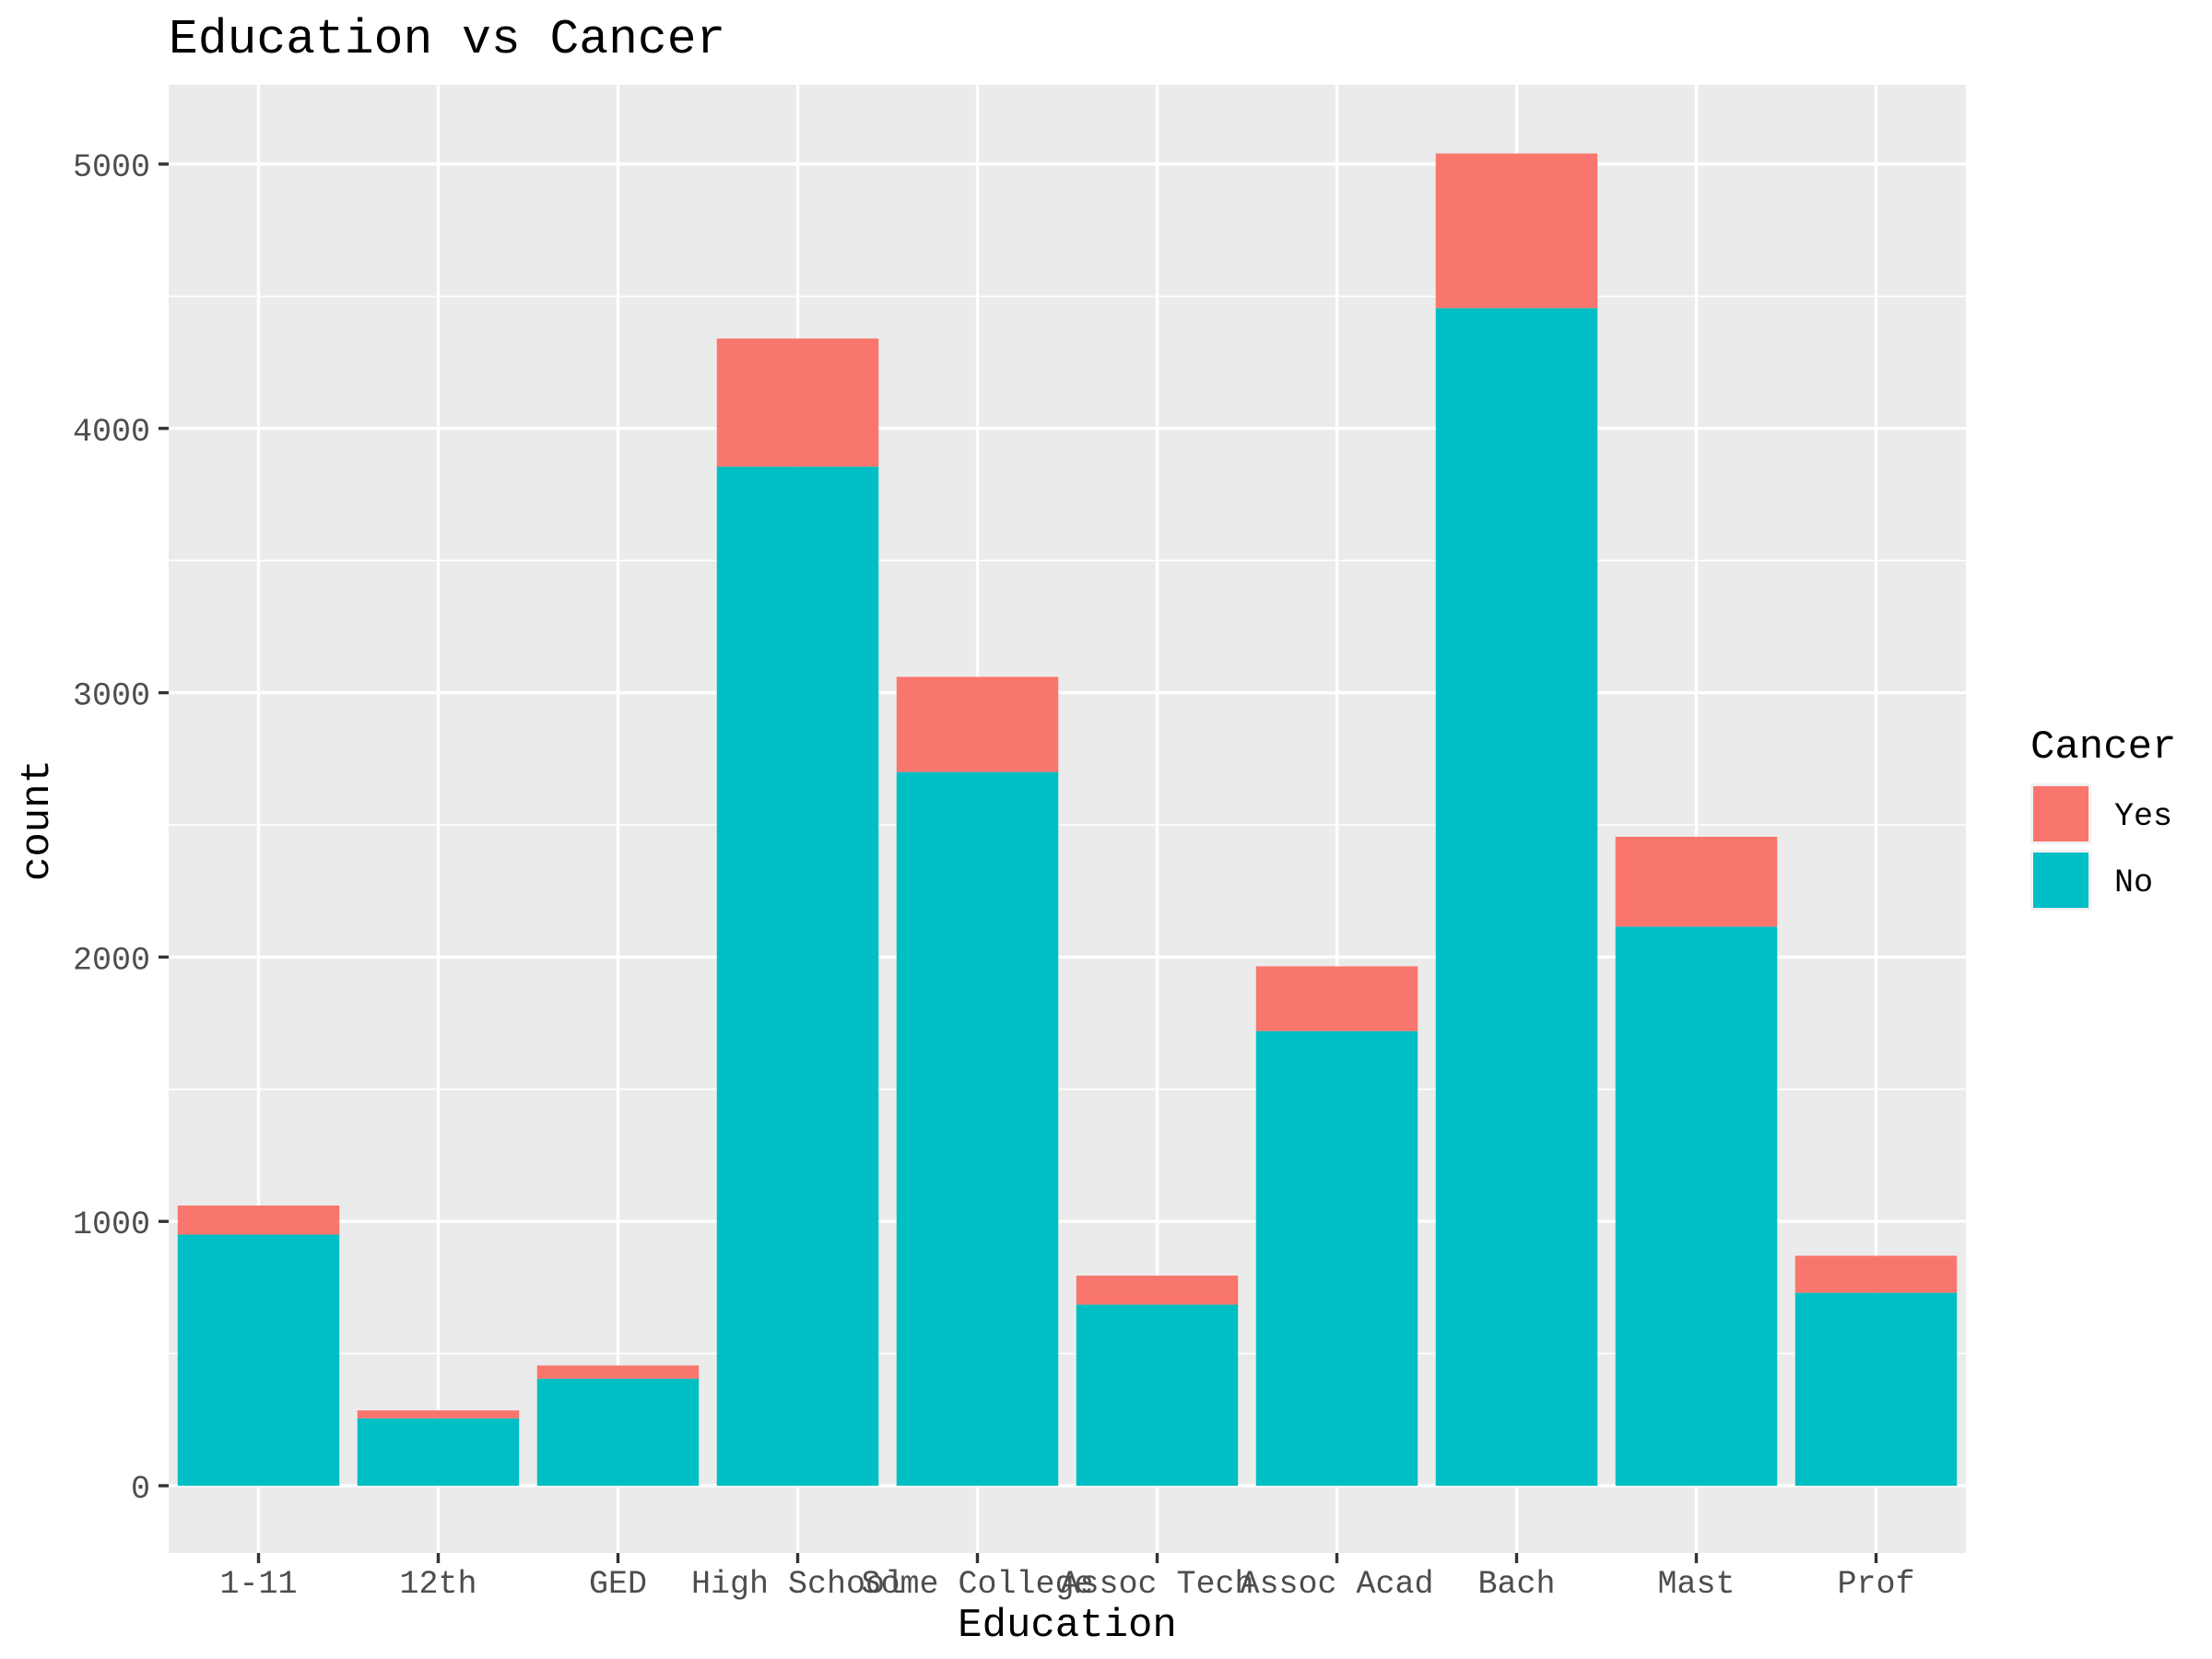  Describe the element at coordinates (797, 1584) in the screenshot. I see `x-tick-label: High School` at that location.